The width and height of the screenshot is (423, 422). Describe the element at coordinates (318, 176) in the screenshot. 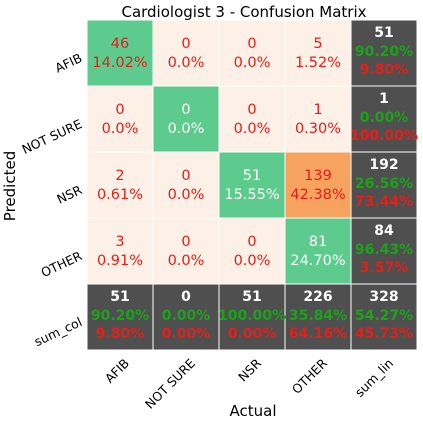

I see `cell-count: 139` at that location.